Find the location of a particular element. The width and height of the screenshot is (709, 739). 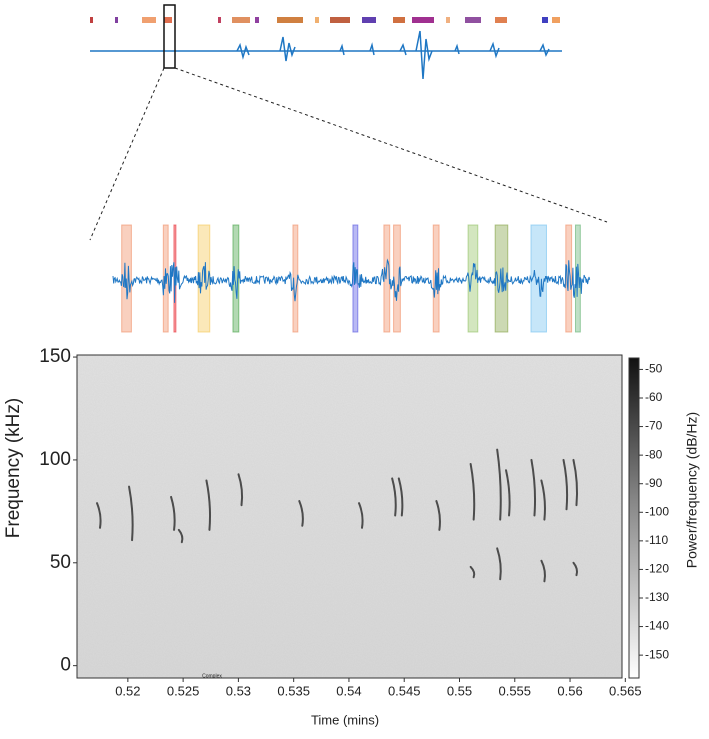

colorbar-tick-label: -130 is located at coordinates (657, 597).